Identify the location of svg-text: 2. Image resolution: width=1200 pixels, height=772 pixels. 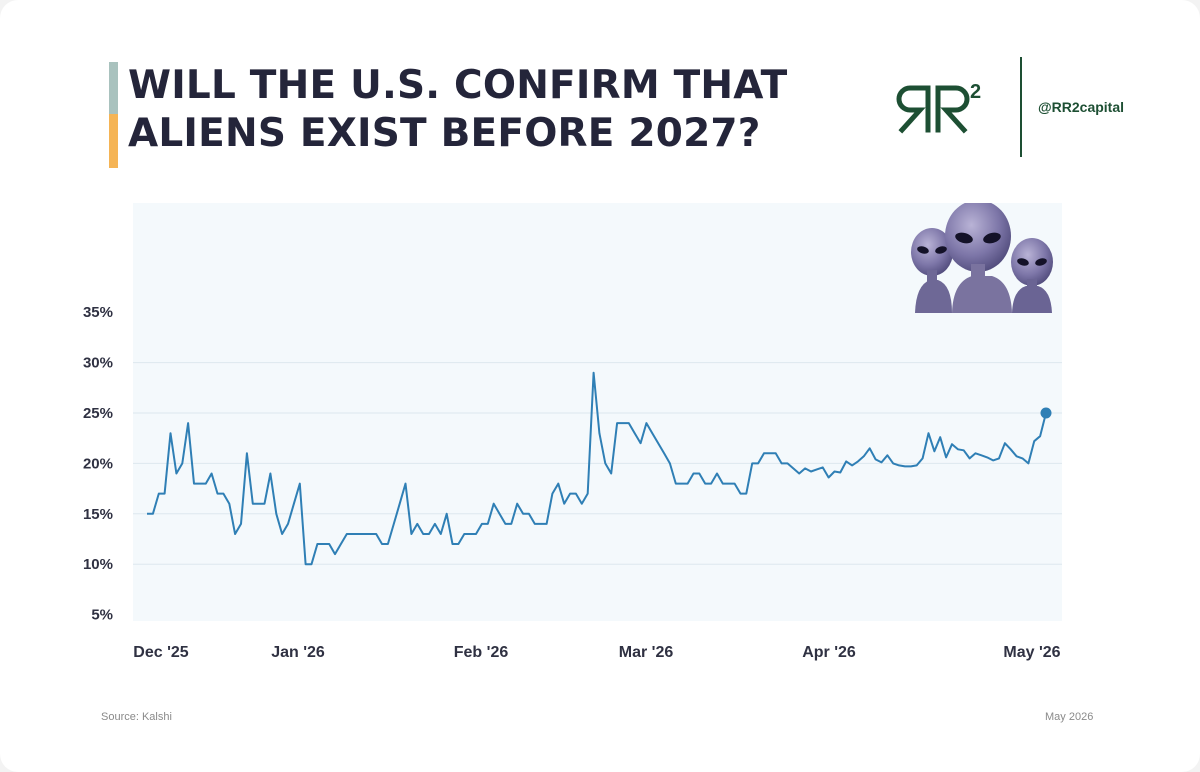
(975, 92).